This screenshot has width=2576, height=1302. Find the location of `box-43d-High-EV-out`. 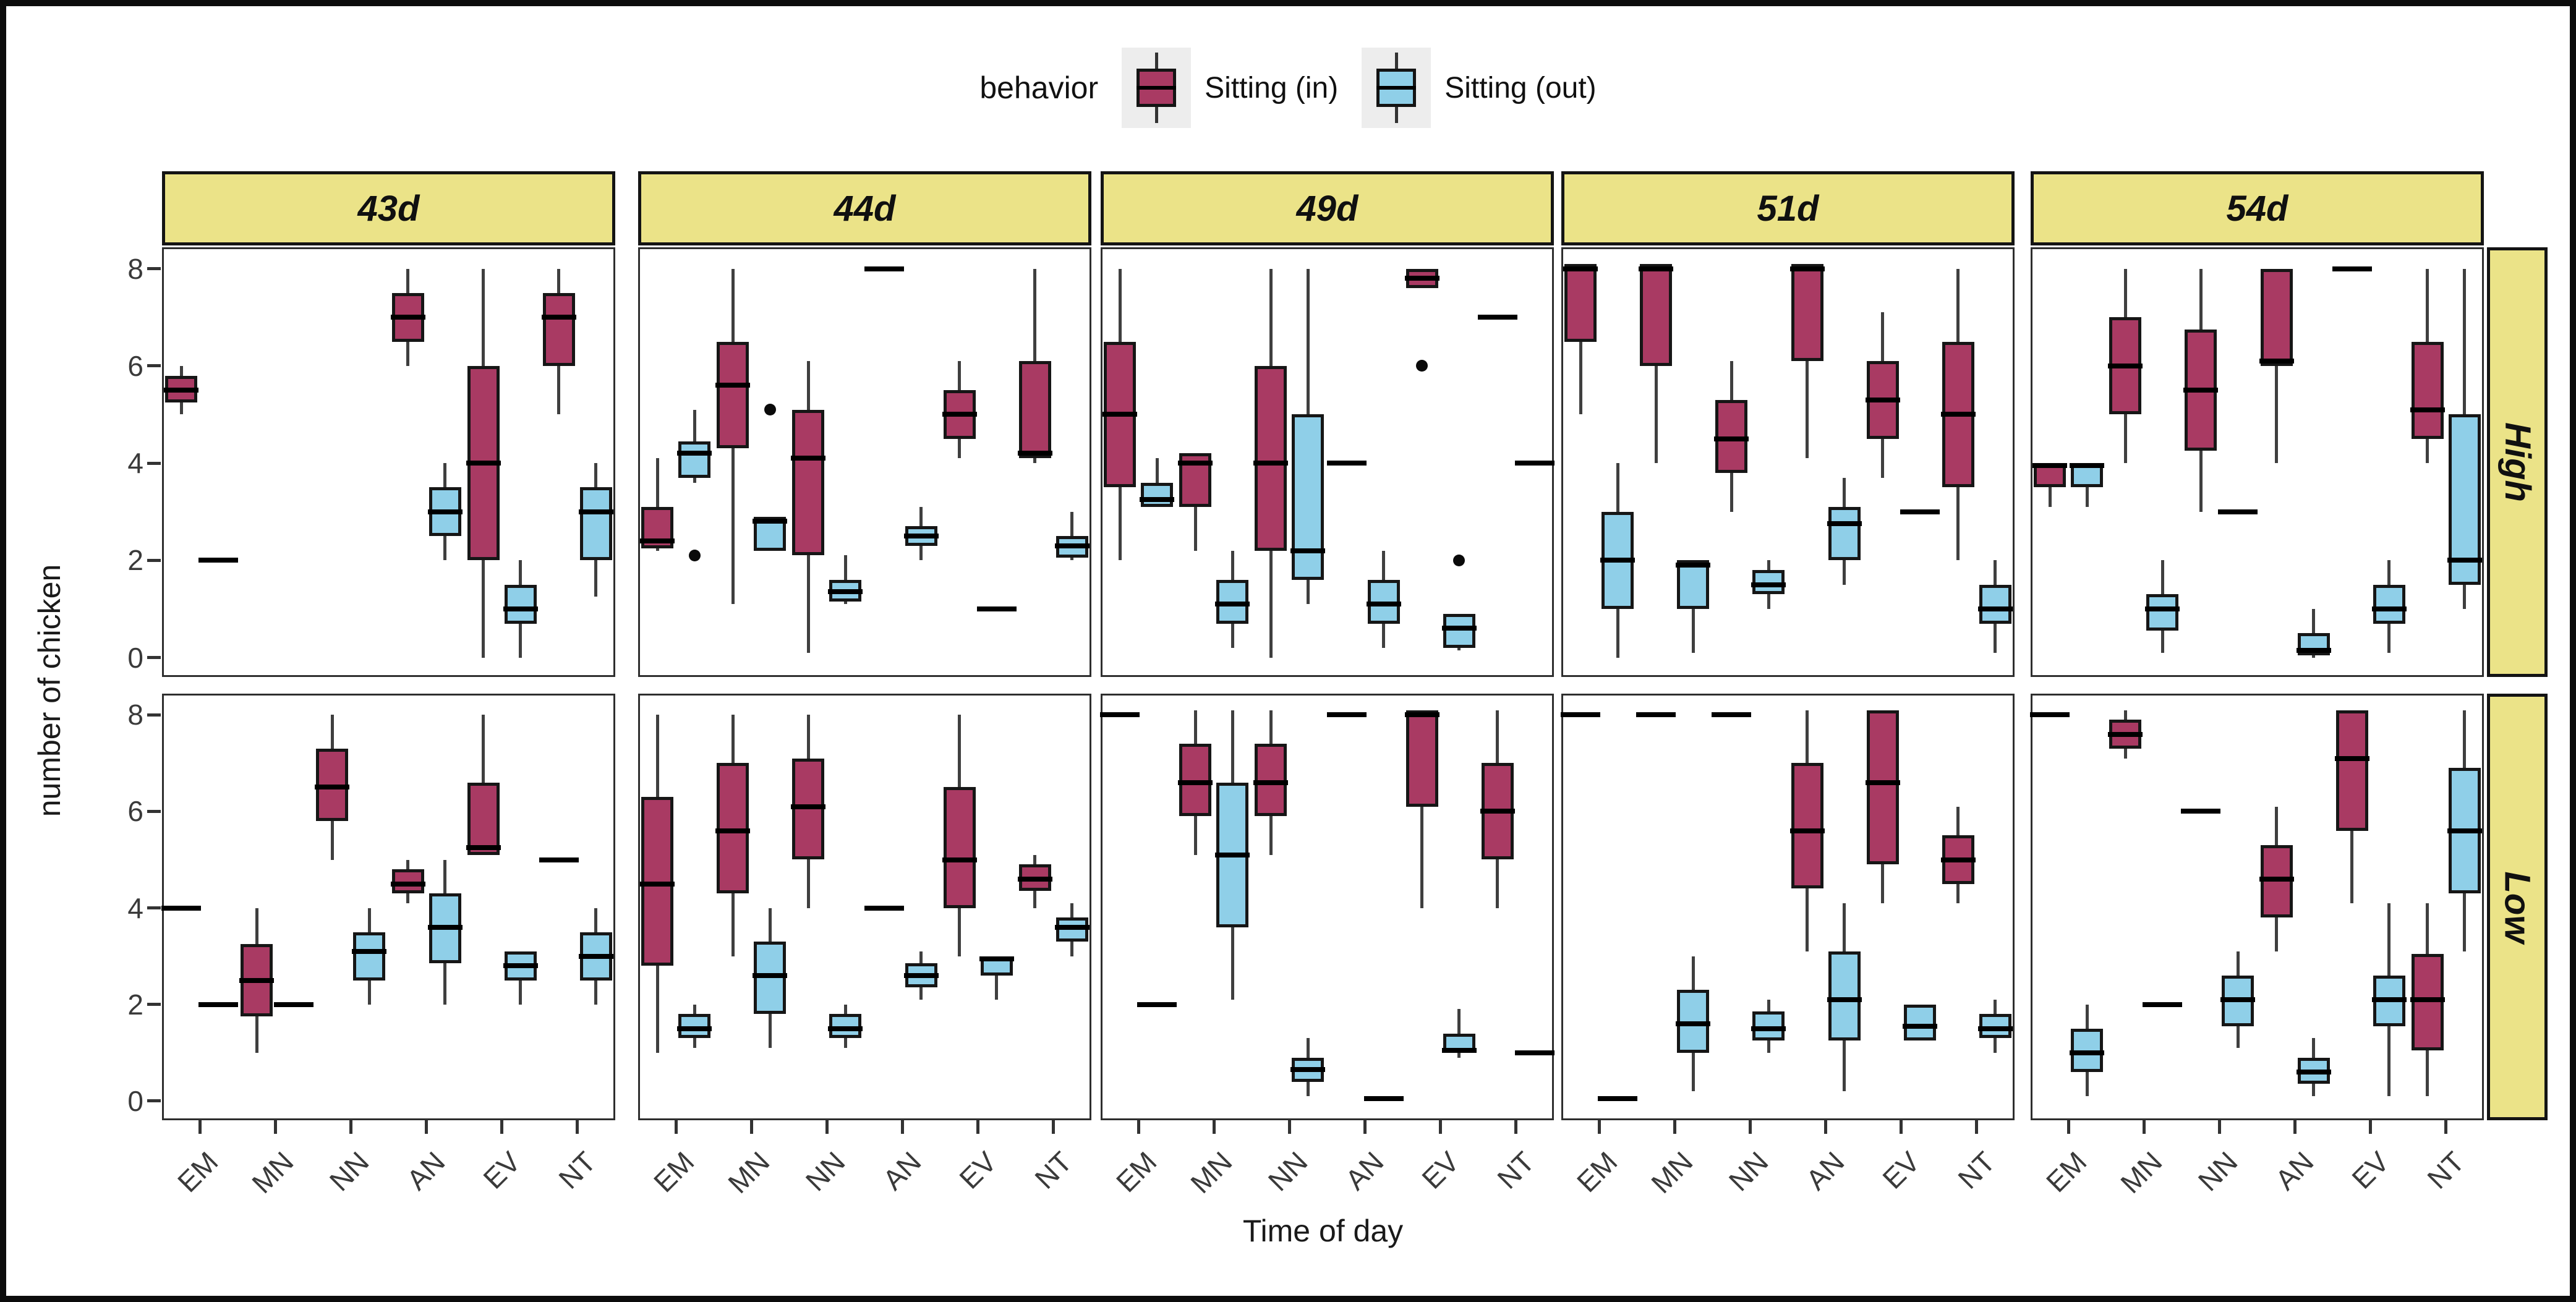

box-43d-High-EV-out is located at coordinates (520, 604).